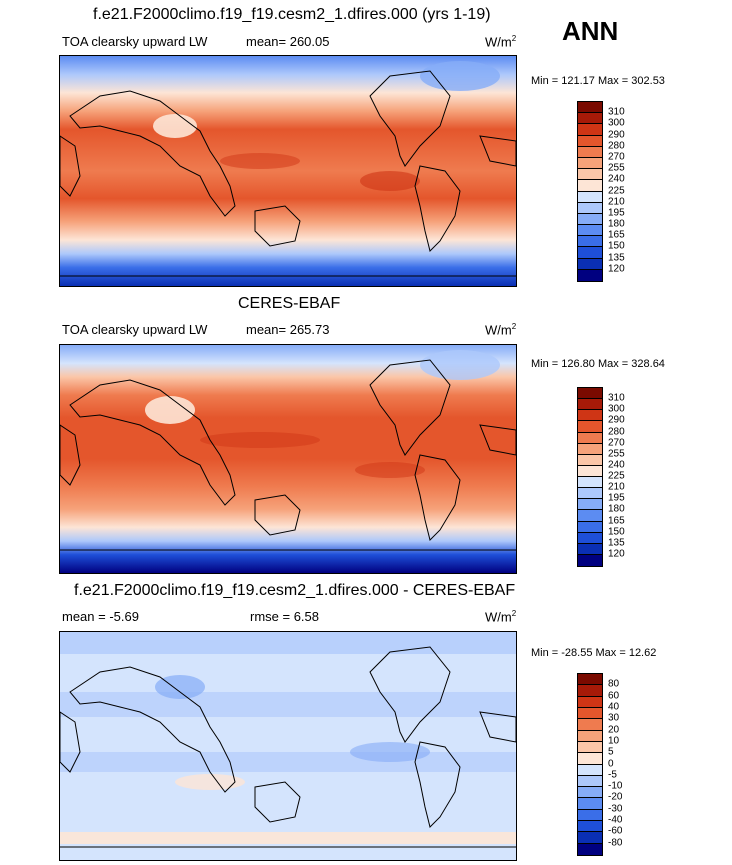  I want to click on panel1-units: W/m2, so click(501, 42).